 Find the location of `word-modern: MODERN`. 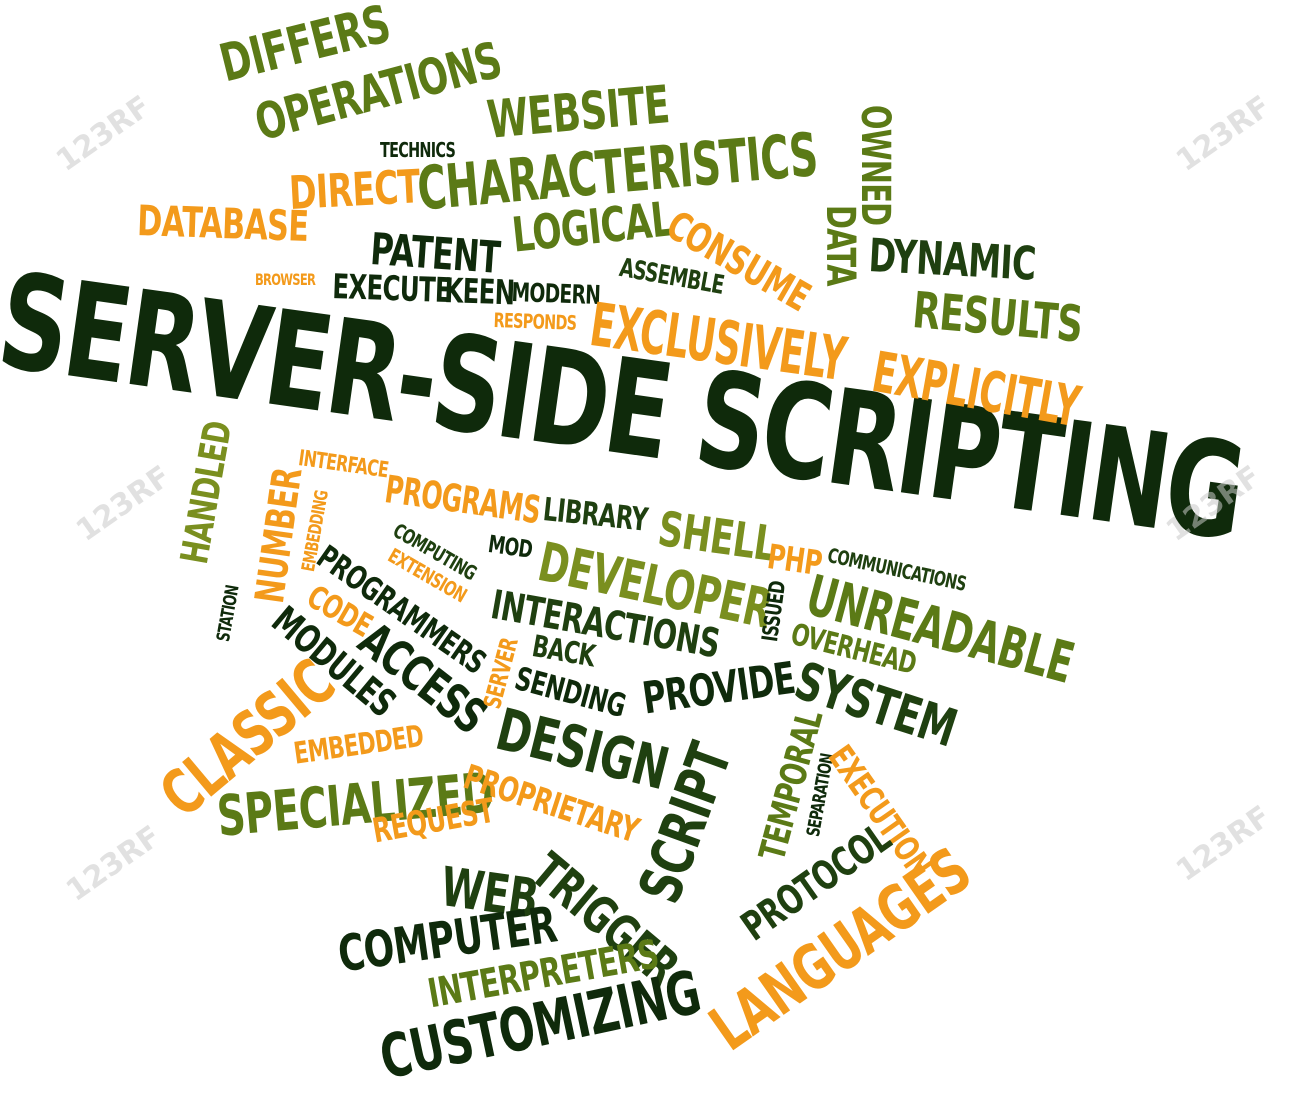

word-modern: MODERN is located at coordinates (556, 295).